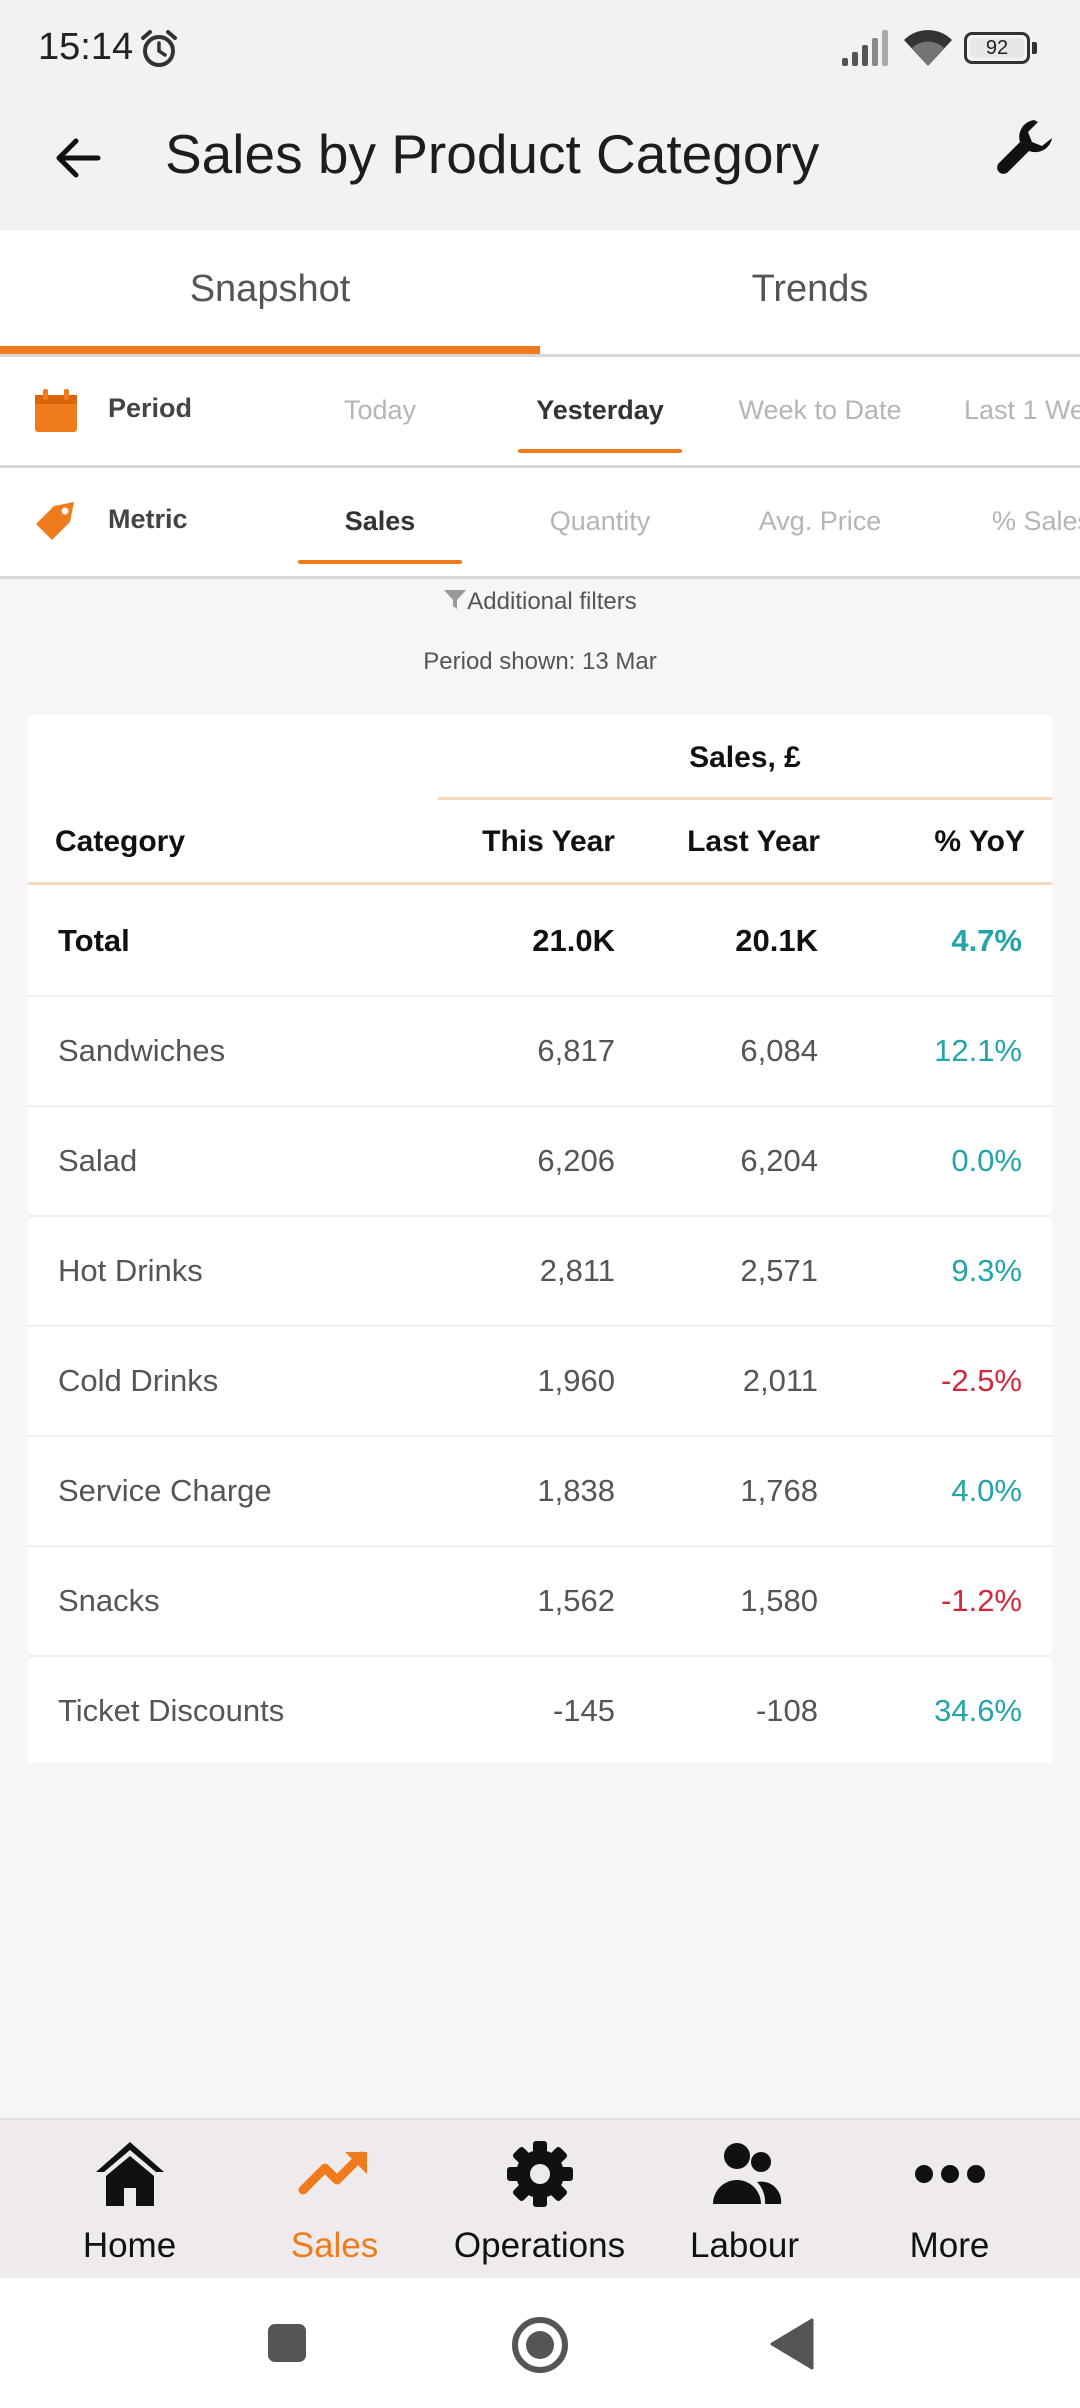 The width and height of the screenshot is (1080, 2408). I want to click on table-row: Hot Drinks 2,811 2,571 9.3%, so click(540, 1271).